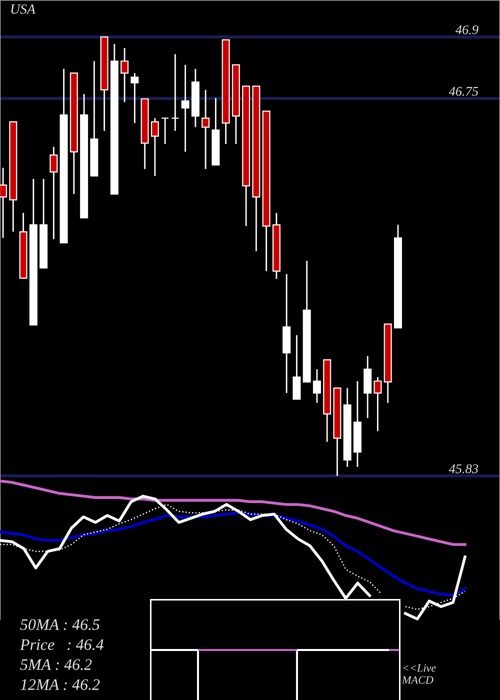 This screenshot has height=700, width=500. I want to click on chart-title: USA, so click(23, 9).